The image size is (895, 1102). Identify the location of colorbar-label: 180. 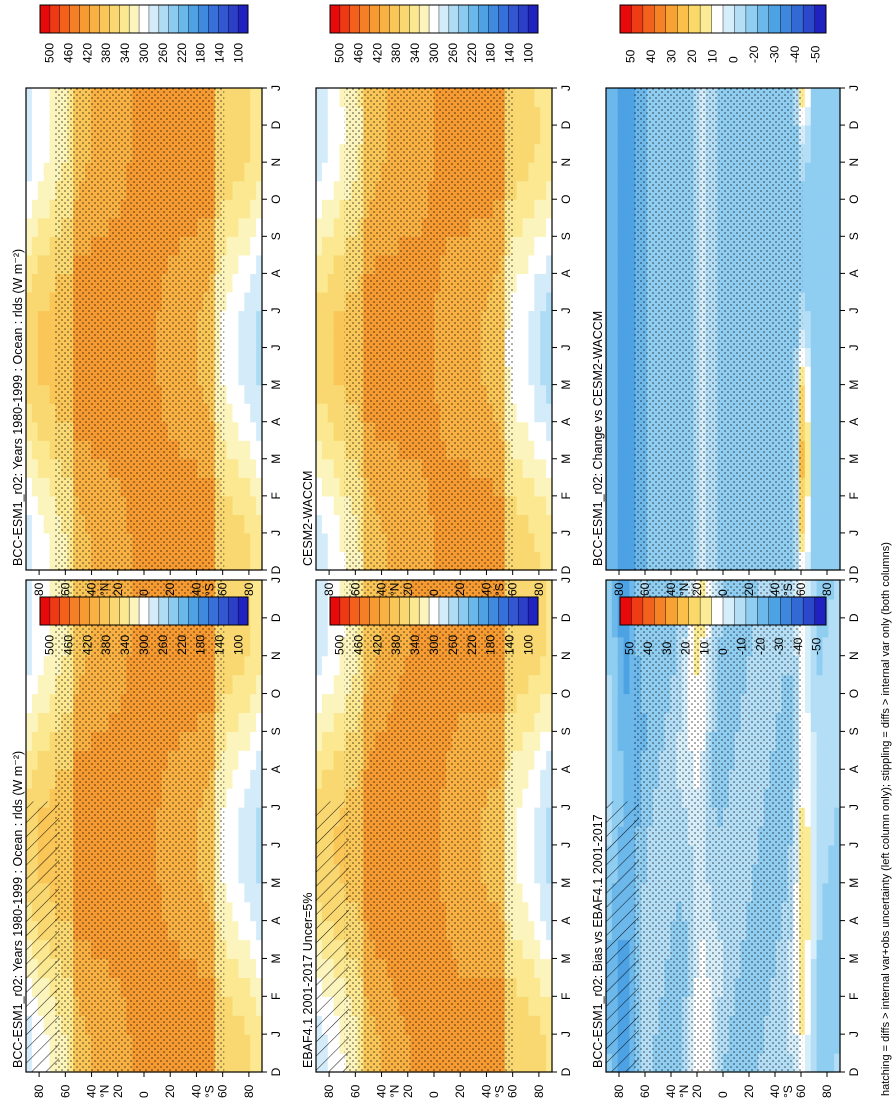
(491, 53).